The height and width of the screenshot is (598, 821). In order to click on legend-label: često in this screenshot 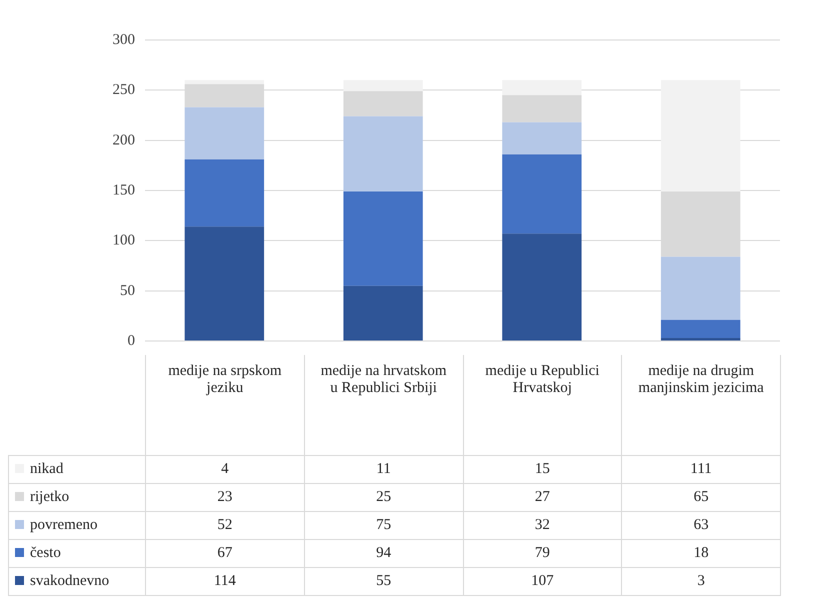, I will do `click(77, 553)`.